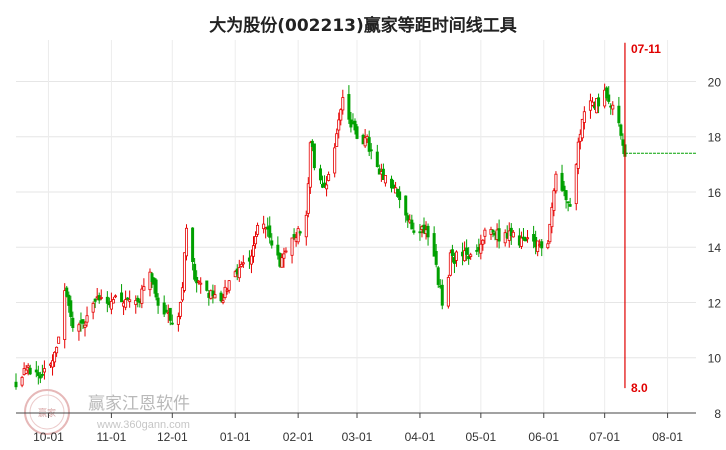 This screenshot has height=450, width=726. Describe the element at coordinates (543, 437) in the screenshot. I see `x-tick-label: 06-01` at that location.